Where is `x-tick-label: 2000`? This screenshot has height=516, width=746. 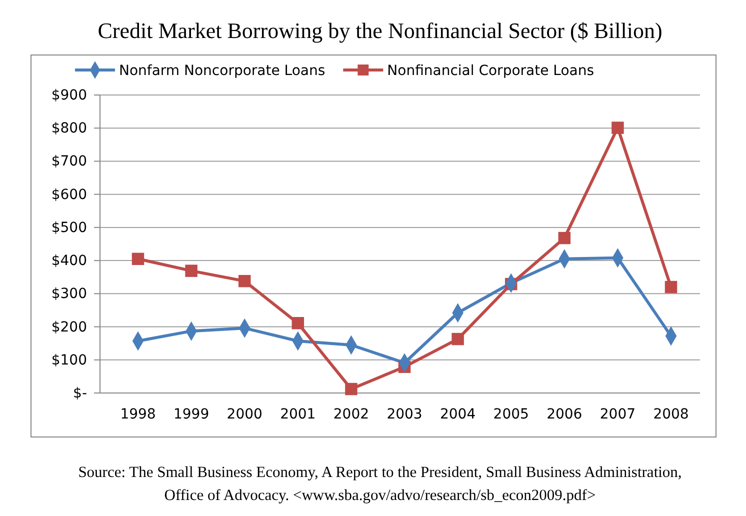 x-tick-label: 2000 is located at coordinates (244, 414).